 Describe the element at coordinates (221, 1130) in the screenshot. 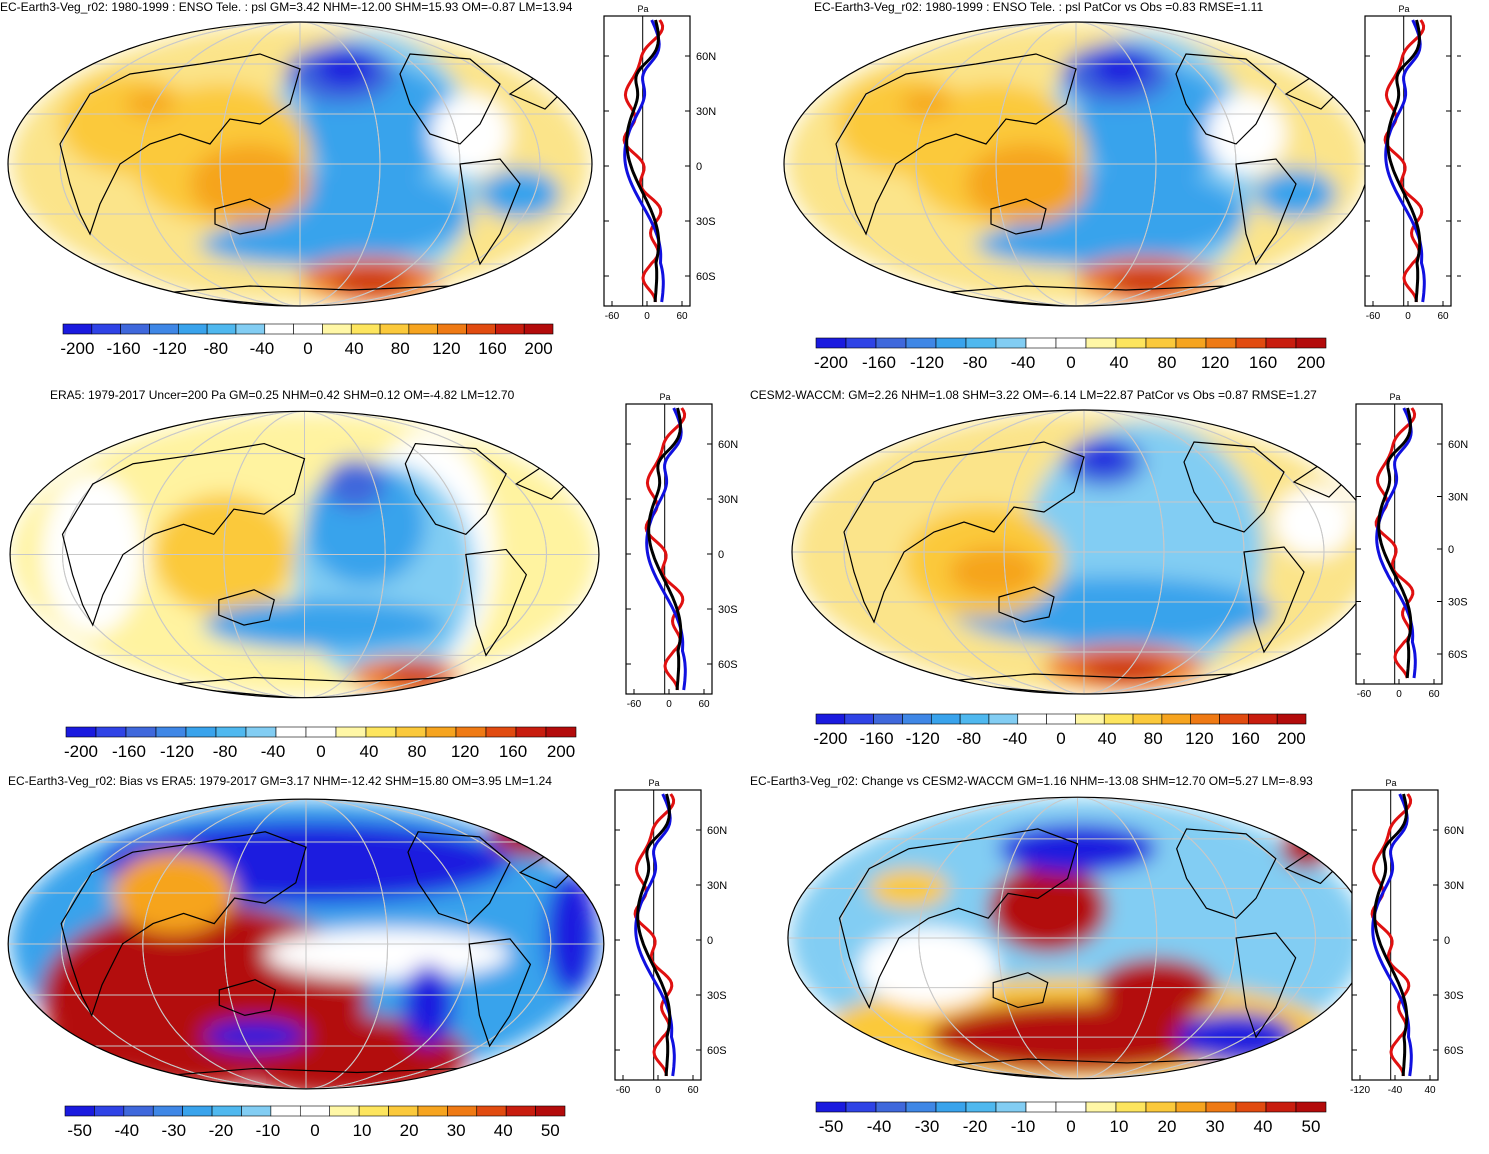

I see `colorbar-label: -20` at that location.